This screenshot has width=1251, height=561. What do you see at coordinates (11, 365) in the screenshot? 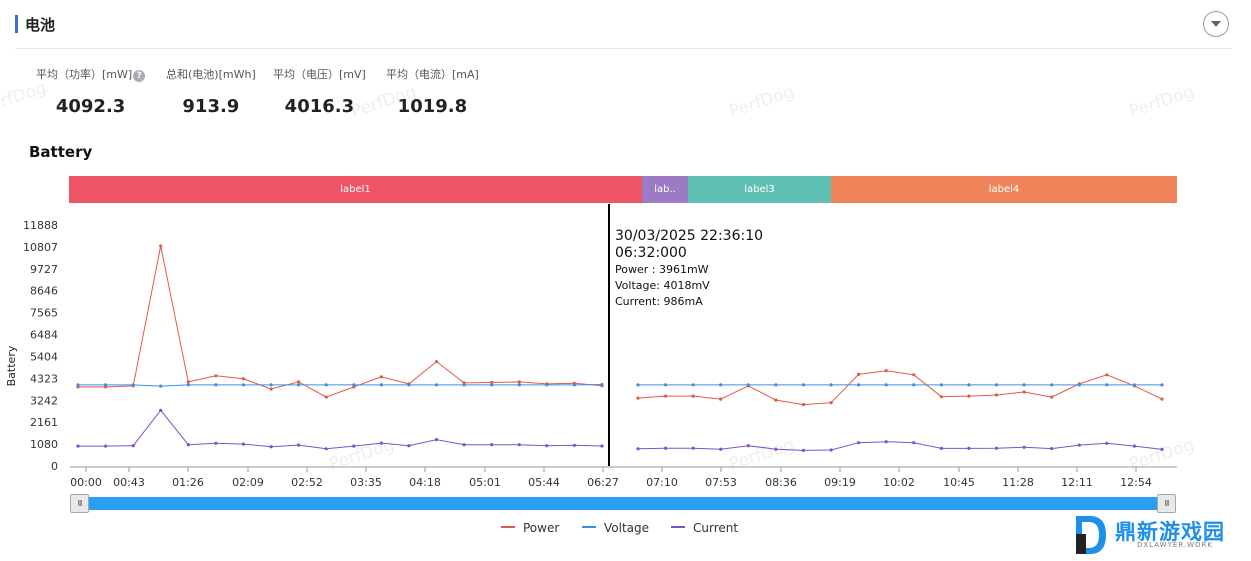
I see `y-axis-title: Battery` at bounding box center [11, 365].